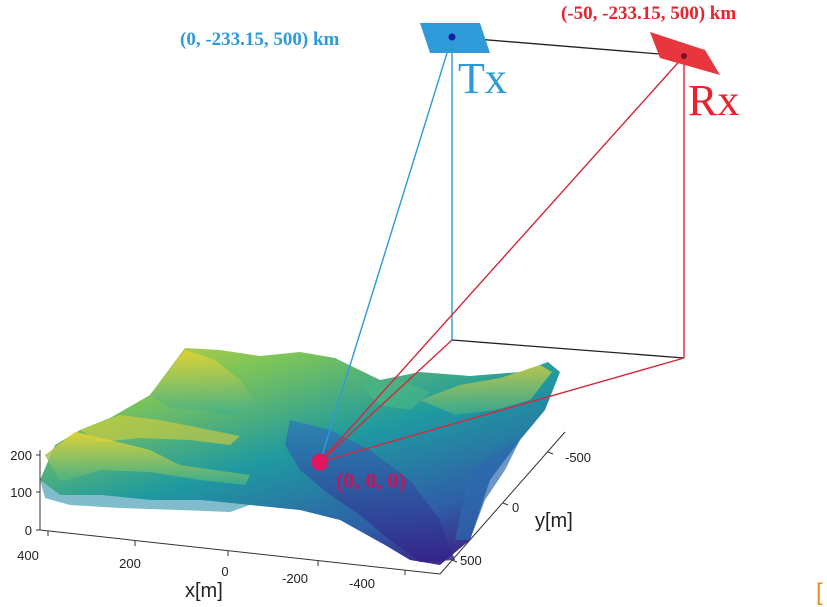 The height and width of the screenshot is (607, 827). I want to click on origin-coordinates: (0, 0, 0), so click(371, 480).